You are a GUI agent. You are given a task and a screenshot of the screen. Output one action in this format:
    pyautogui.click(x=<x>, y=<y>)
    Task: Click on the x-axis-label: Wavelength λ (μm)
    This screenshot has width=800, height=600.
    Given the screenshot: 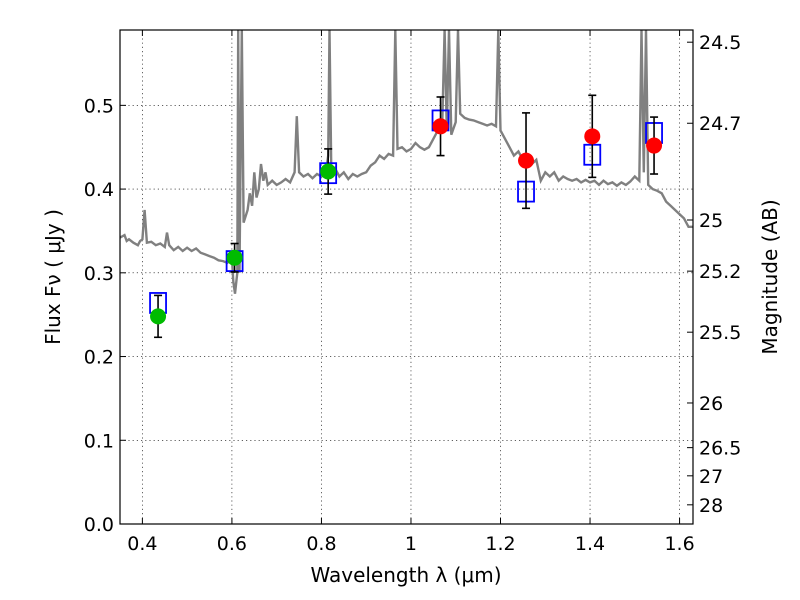 What is the action you would take?
    pyautogui.click(x=405, y=575)
    